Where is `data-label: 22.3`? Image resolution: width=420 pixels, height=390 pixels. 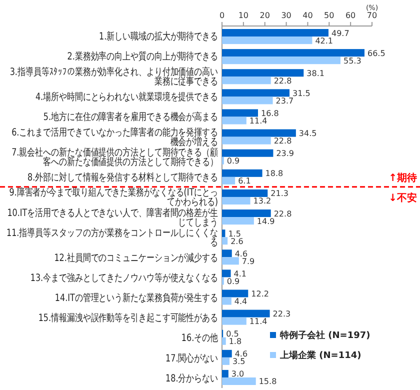
data-label: 22.3 is located at coordinates (281, 314).